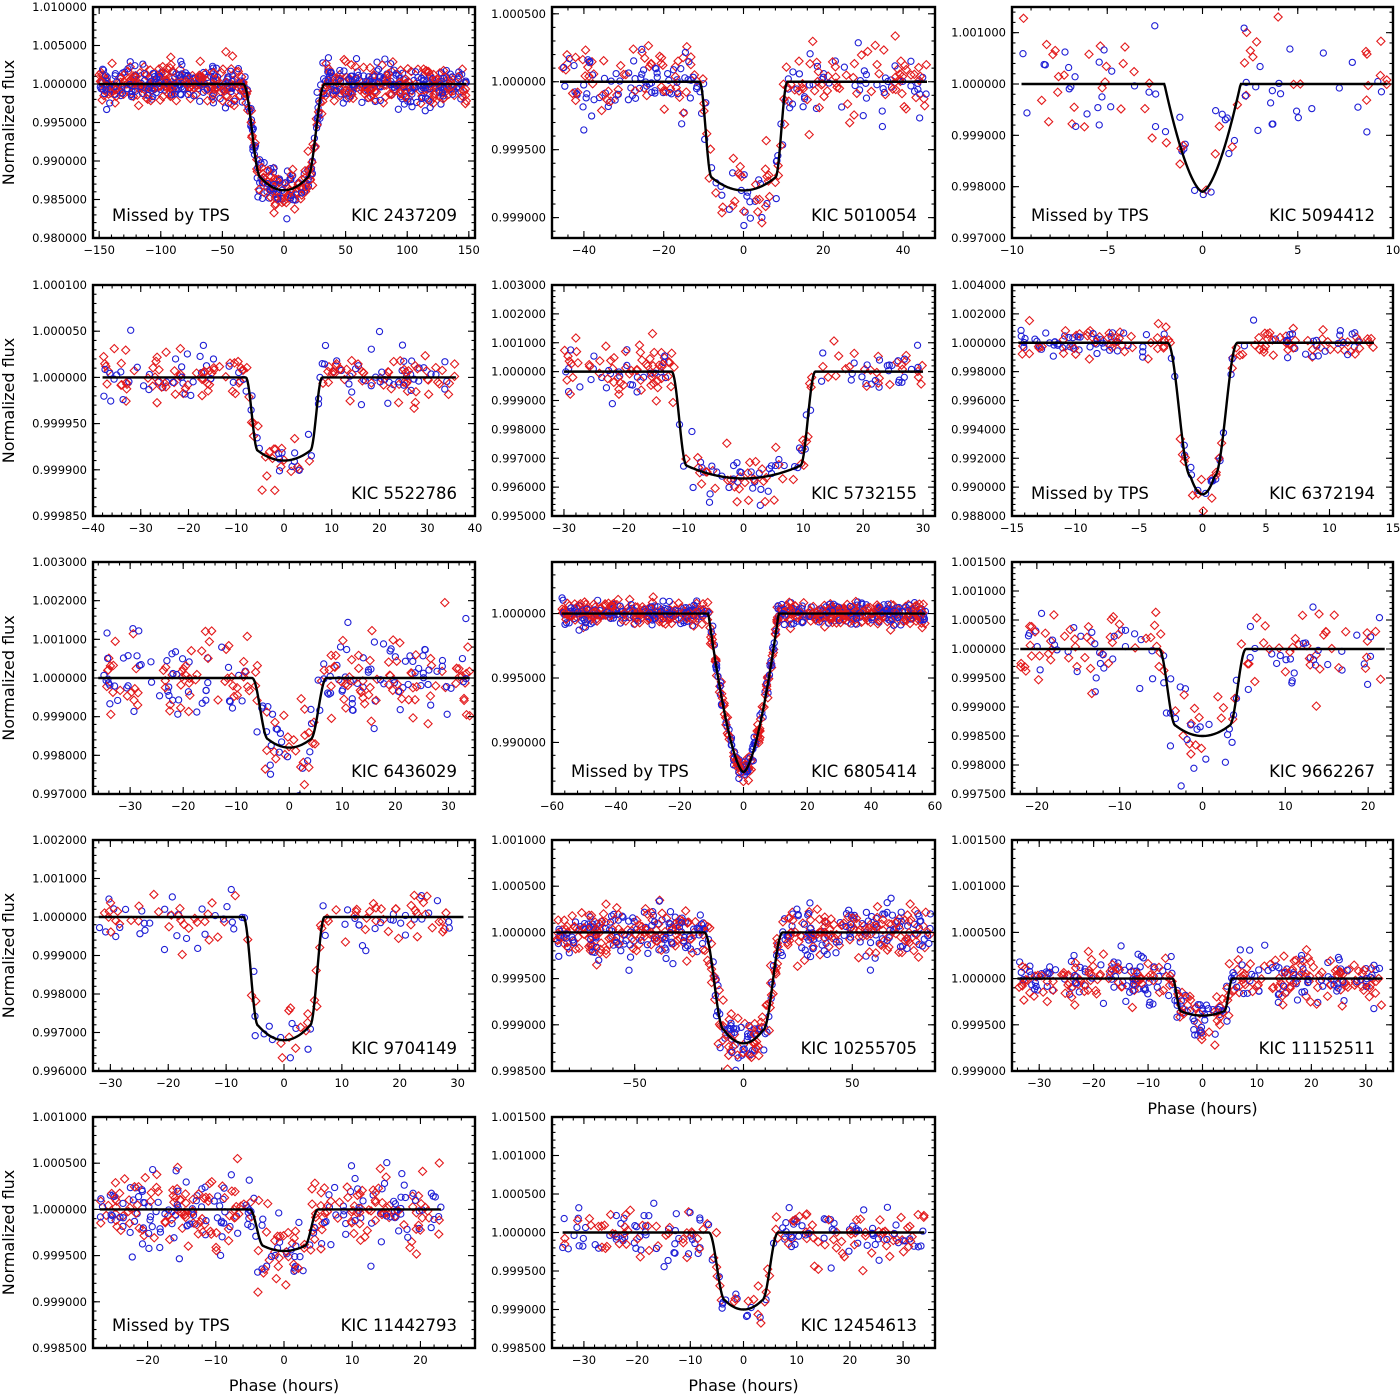  I want to click on data-points, so click(743, 418).